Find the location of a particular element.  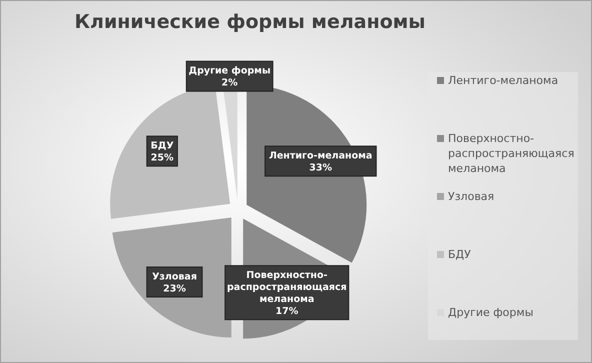

data-label: 2% is located at coordinates (230, 83).